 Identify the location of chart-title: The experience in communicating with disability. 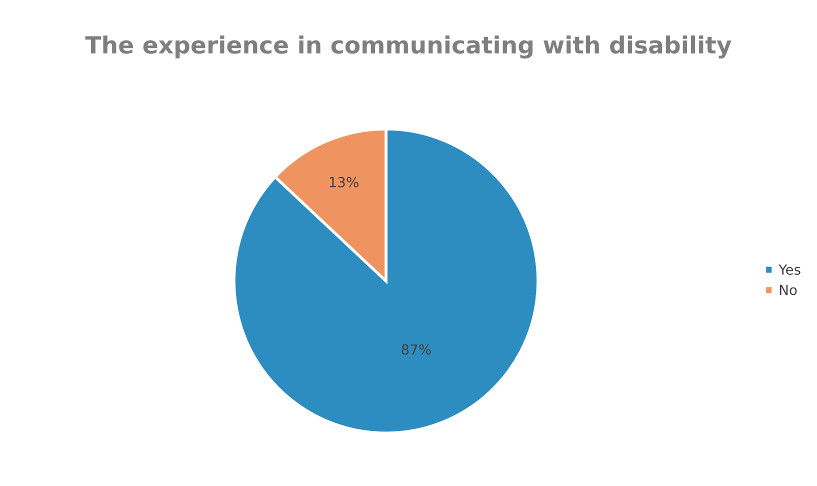
(408, 47).